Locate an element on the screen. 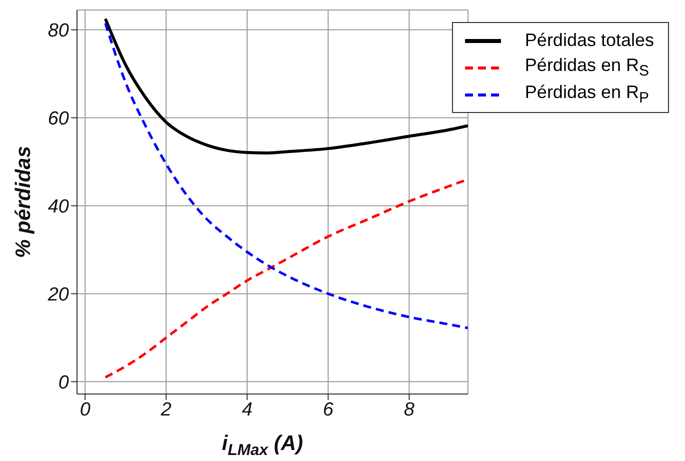 This screenshot has width=685, height=461. y-axis-title: % pérdidas is located at coordinates (23, 202).